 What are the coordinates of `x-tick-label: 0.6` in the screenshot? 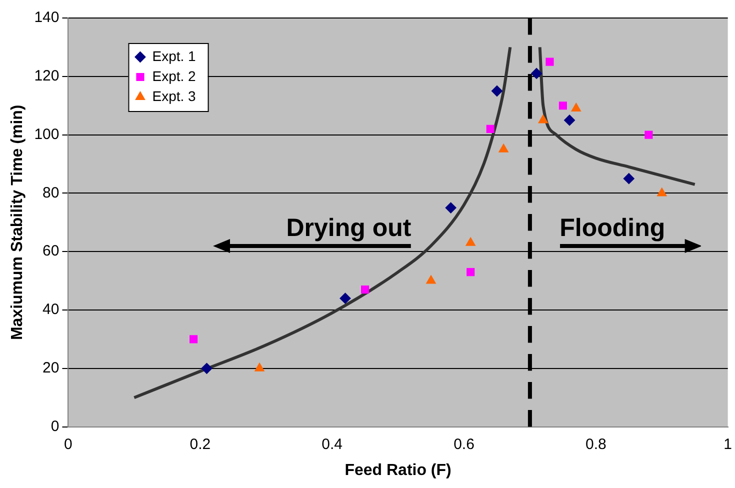 It's located at (464, 444).